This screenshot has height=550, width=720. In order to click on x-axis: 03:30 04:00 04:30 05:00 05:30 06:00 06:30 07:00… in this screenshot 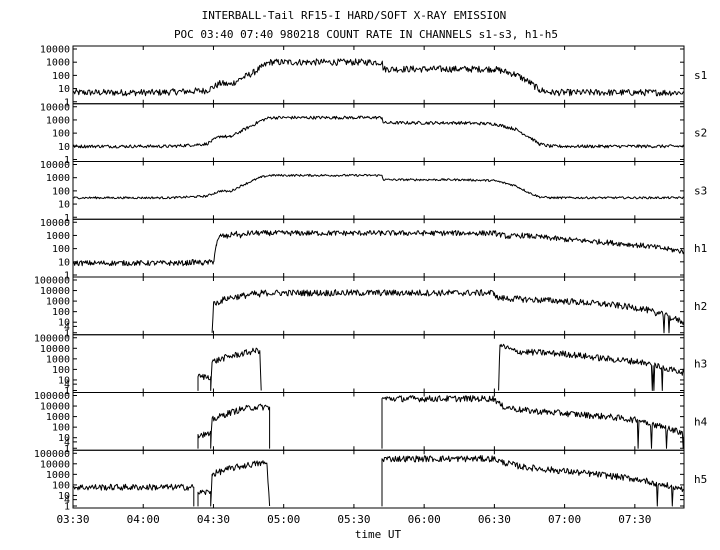, I will do `click(353, 519)`.